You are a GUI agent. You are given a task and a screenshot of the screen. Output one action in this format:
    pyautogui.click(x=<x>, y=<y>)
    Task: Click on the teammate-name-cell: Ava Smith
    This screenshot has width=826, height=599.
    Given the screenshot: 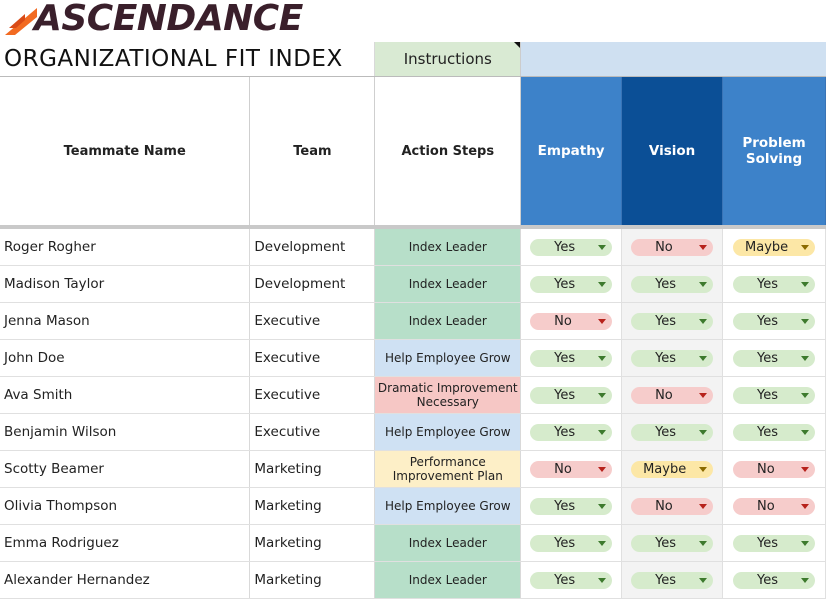 What is the action you would take?
    pyautogui.click(x=125, y=395)
    